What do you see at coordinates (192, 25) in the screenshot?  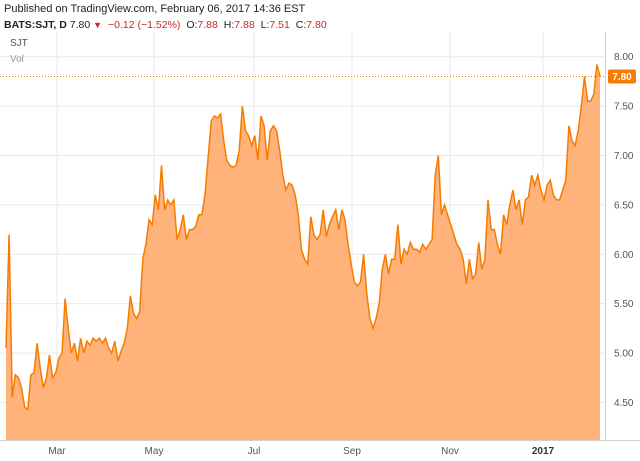 I see `open-label: O:` at bounding box center [192, 25].